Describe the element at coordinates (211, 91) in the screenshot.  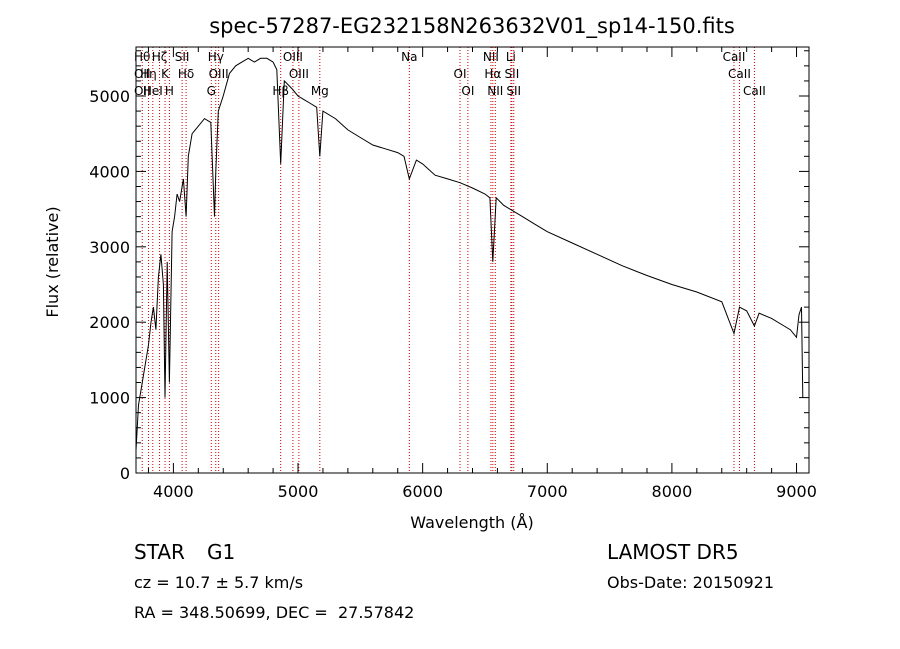
I see `line-marker-label: G` at that location.